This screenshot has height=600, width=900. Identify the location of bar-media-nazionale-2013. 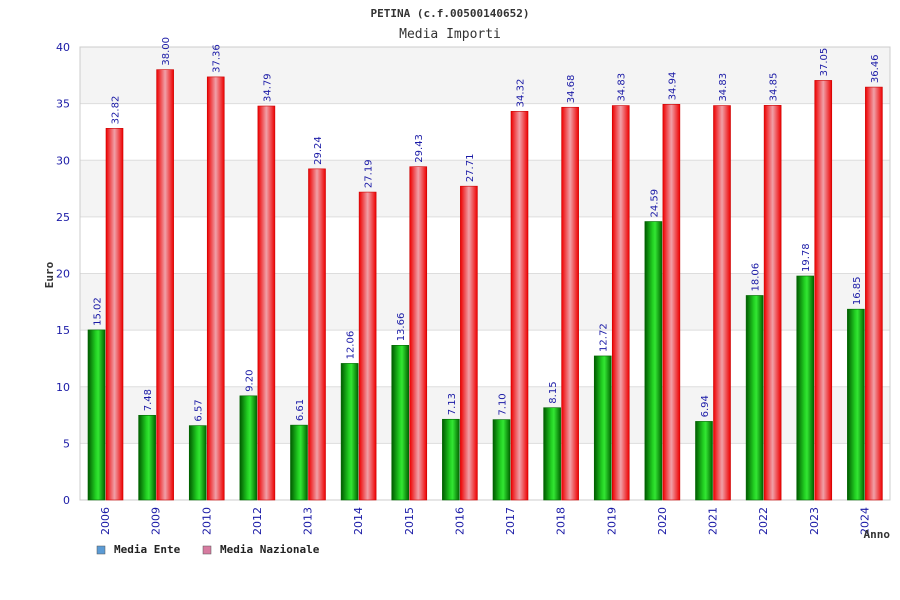
(317, 334).